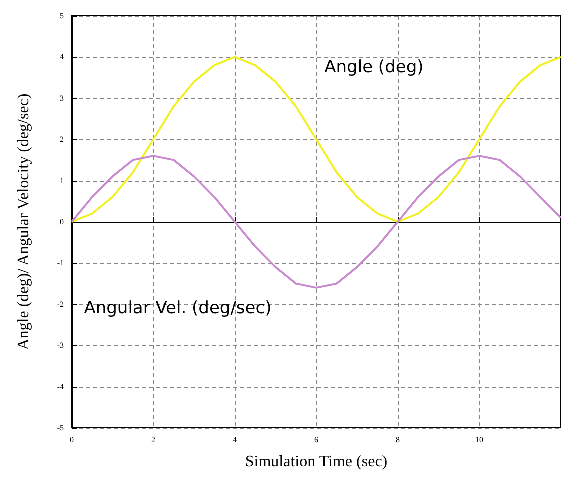 The height and width of the screenshot is (485, 572). I want to click on text: Angle (deg), so click(374, 68).